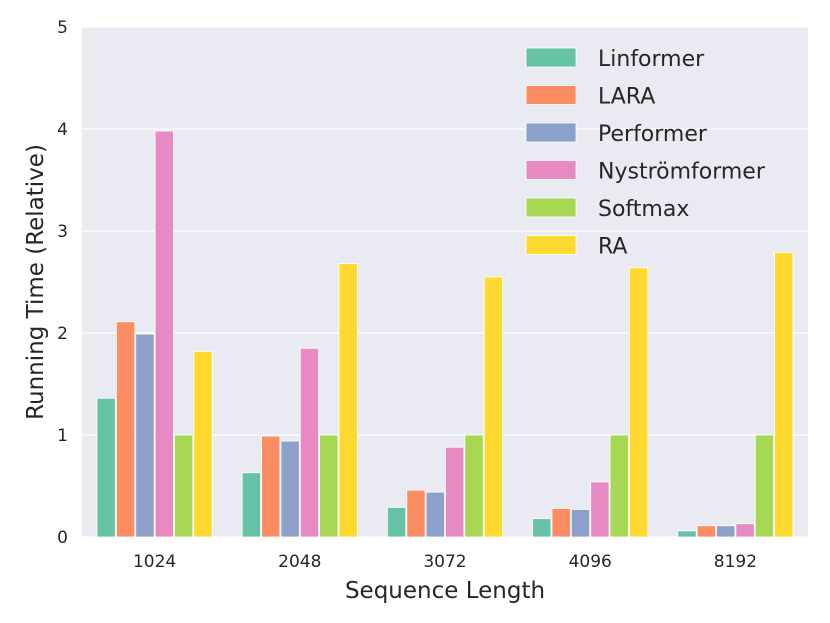 Image resolution: width=830 pixels, height=623 pixels. I want to click on legend-label: Linformer, so click(651, 59).